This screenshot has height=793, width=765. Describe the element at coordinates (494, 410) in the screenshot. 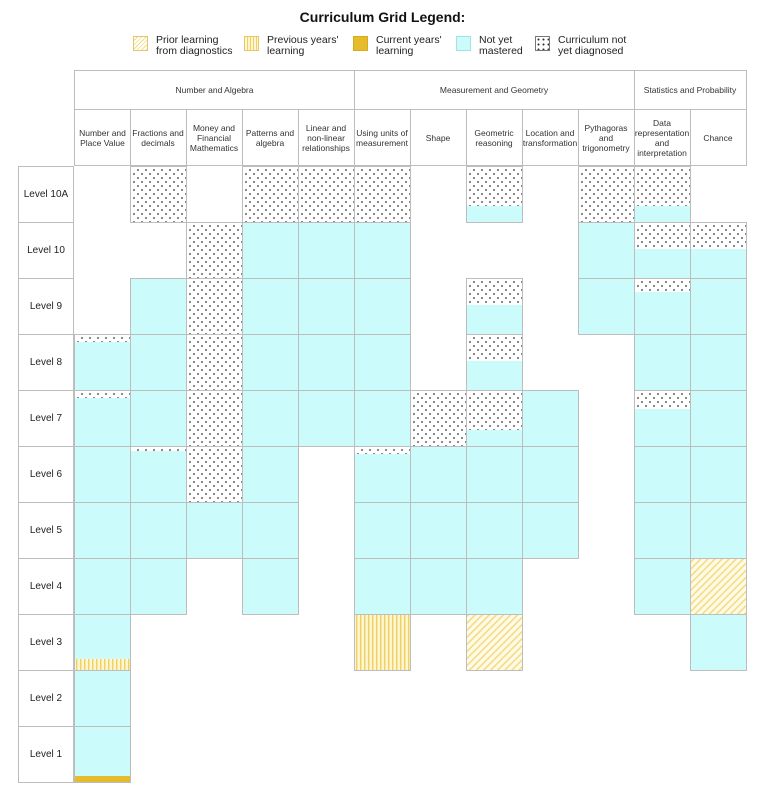

I see `grid-cell-r4-c7-top` at that location.